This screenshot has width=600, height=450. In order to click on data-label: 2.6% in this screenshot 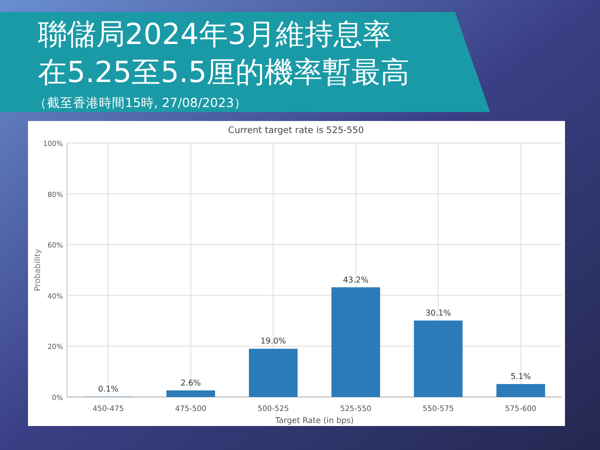, I will do `click(191, 383)`.